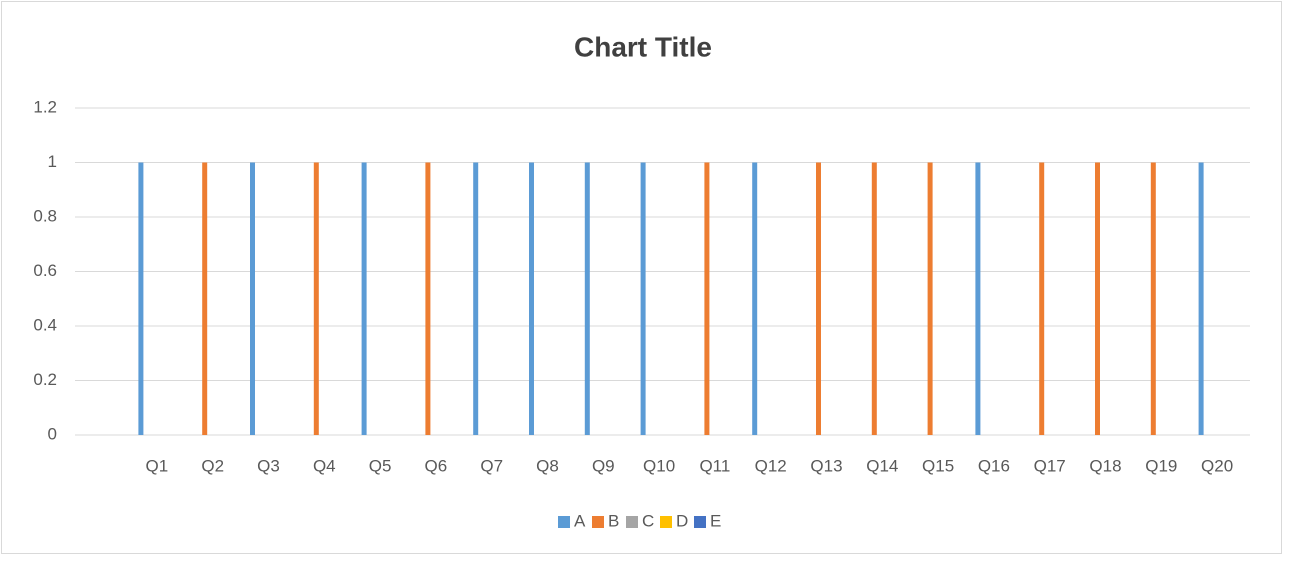 The width and height of the screenshot is (1289, 562). Describe the element at coordinates (714, 465) in the screenshot. I see `x-tick-label: Q11` at that location.